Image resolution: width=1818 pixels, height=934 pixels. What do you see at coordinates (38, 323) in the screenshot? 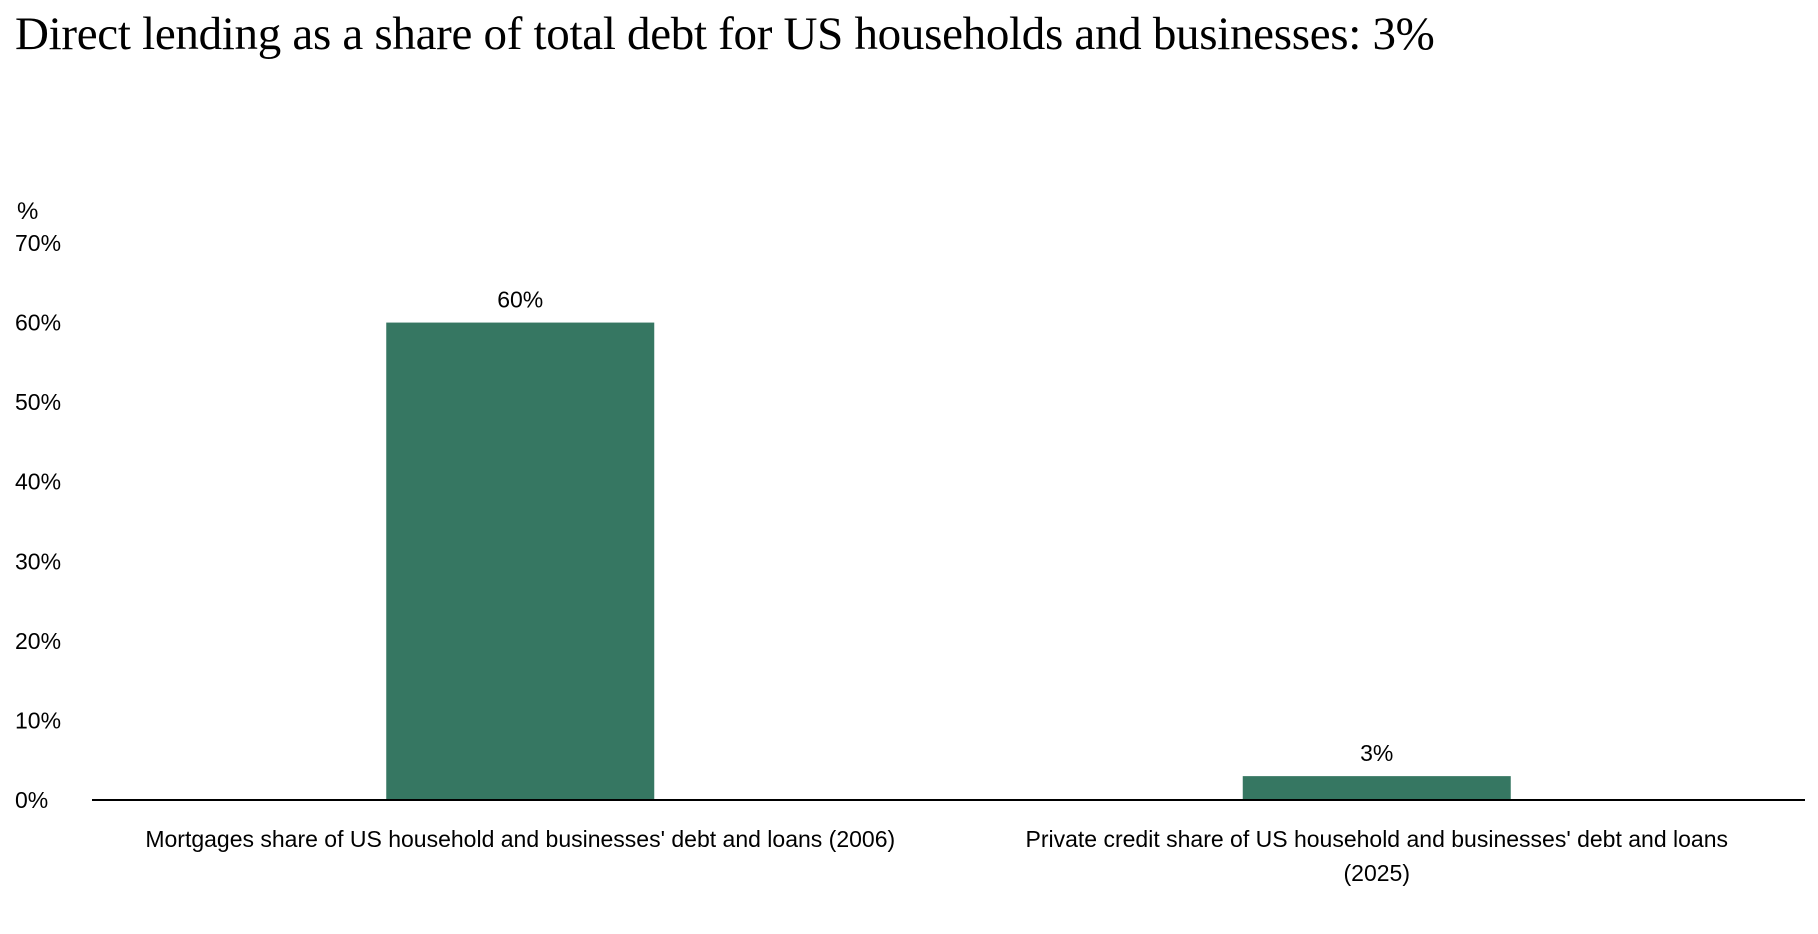
I see `y-tick-label: 60%` at bounding box center [38, 323].